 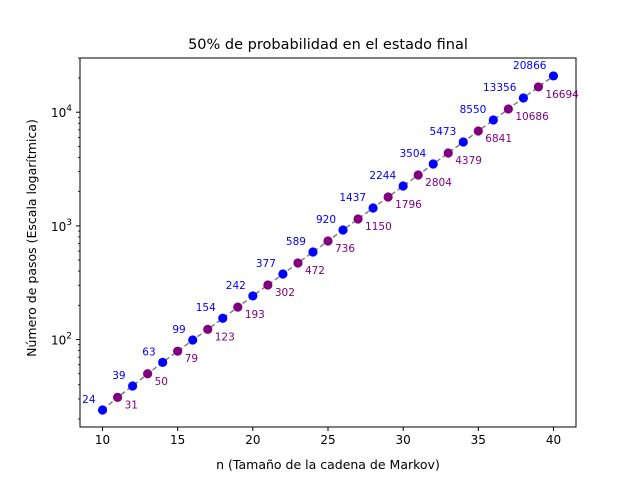 I want to click on y-tick-label: 10², so click(x=61, y=340).